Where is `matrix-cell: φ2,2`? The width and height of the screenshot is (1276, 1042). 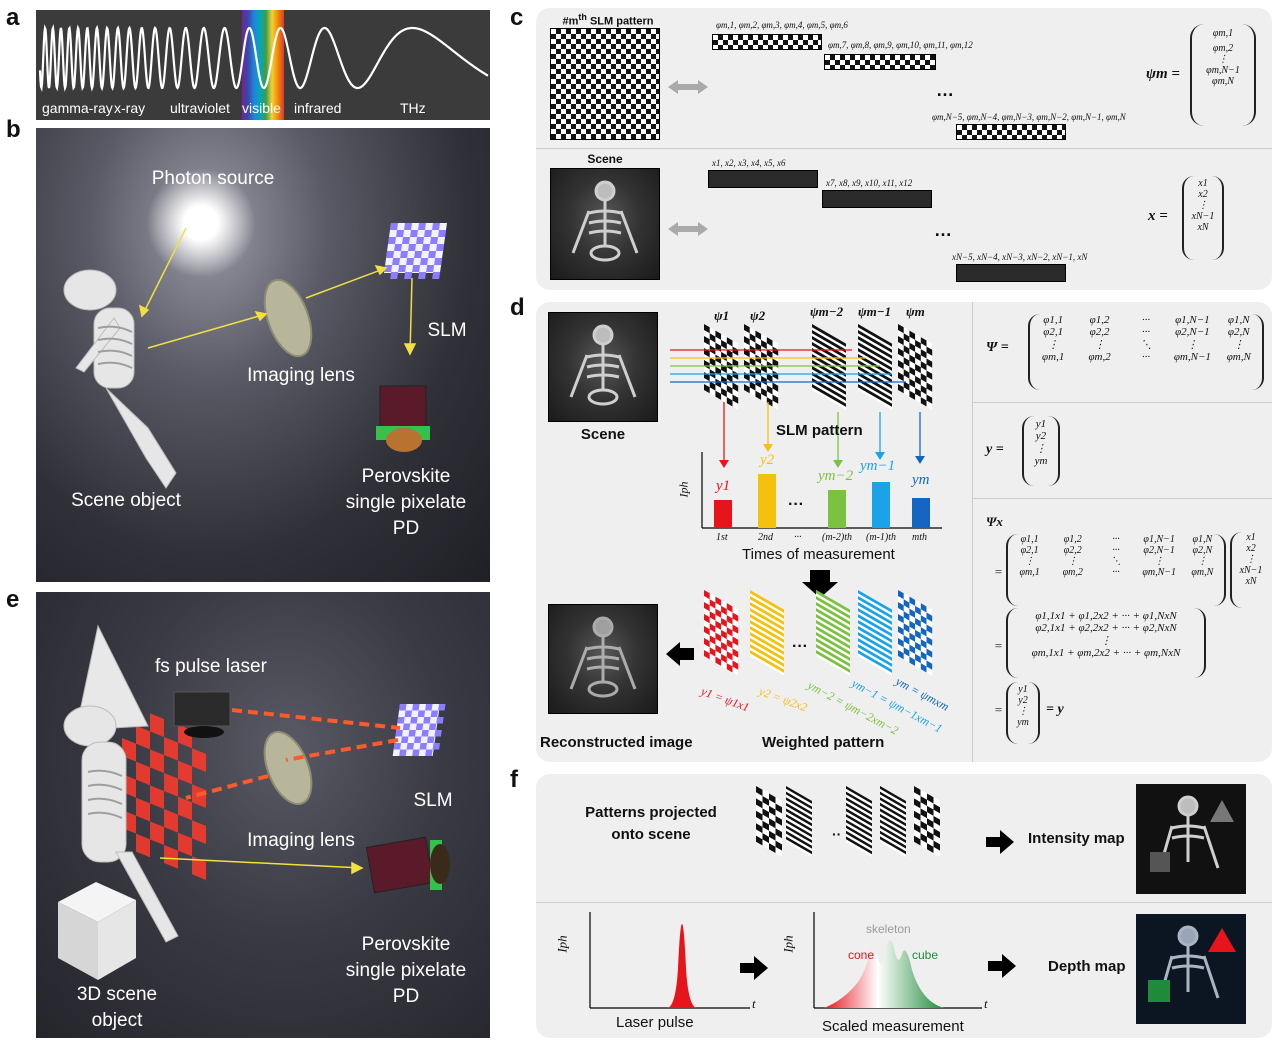 matrix-cell: φ2,2 is located at coordinates (1099, 332).